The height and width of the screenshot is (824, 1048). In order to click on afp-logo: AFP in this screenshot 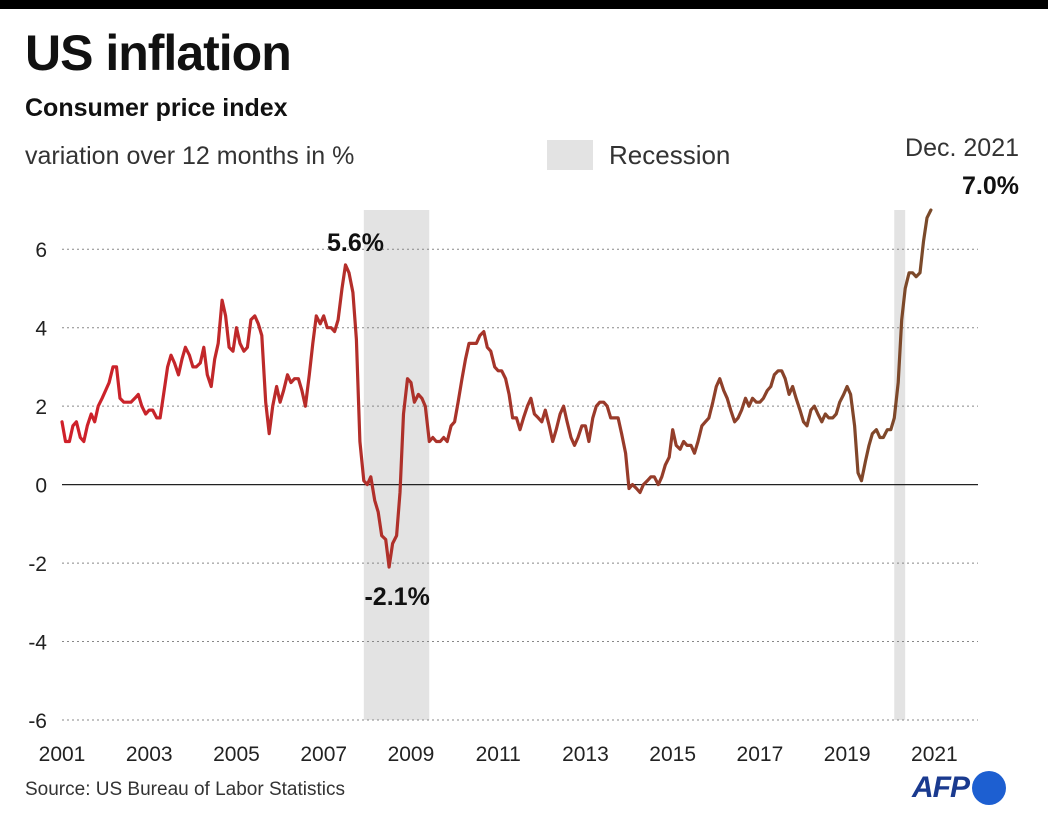, I will do `click(959, 788)`.